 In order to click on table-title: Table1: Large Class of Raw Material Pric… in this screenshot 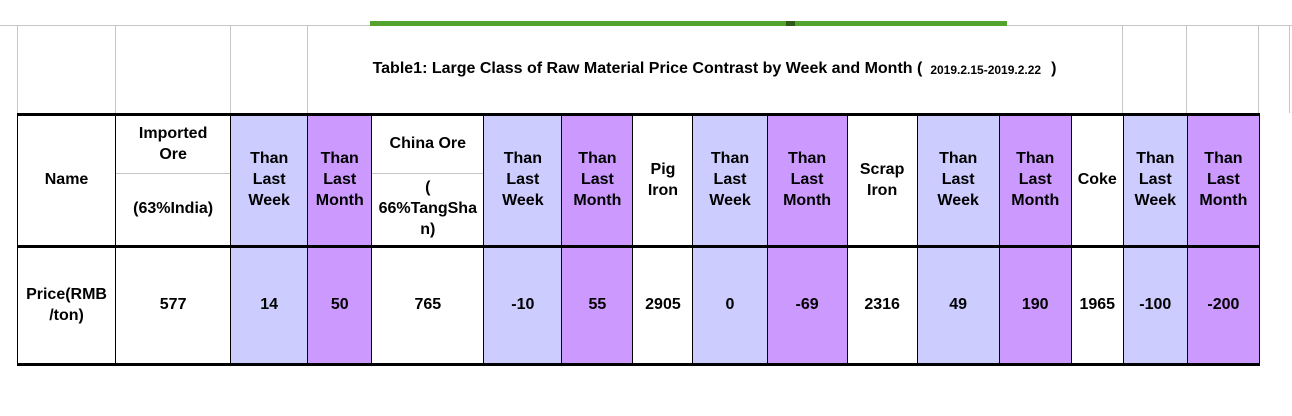, I will do `click(714, 69)`.